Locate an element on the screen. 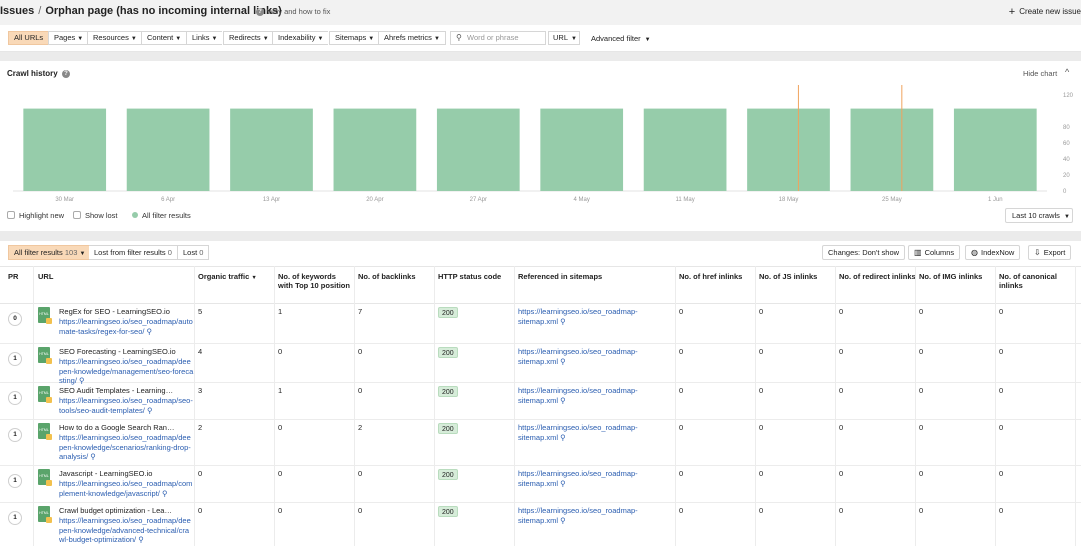 The height and width of the screenshot is (546, 1081). last-crawls-label: Last 10 crawls is located at coordinates (1036, 215).